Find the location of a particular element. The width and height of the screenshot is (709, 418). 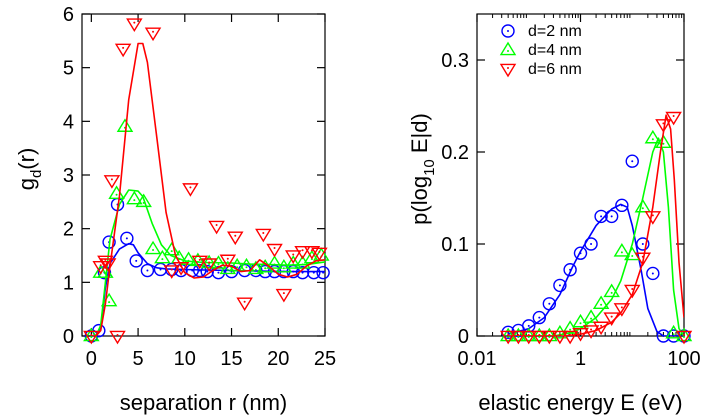

x-tick-label: 5 is located at coordinates (138, 359).